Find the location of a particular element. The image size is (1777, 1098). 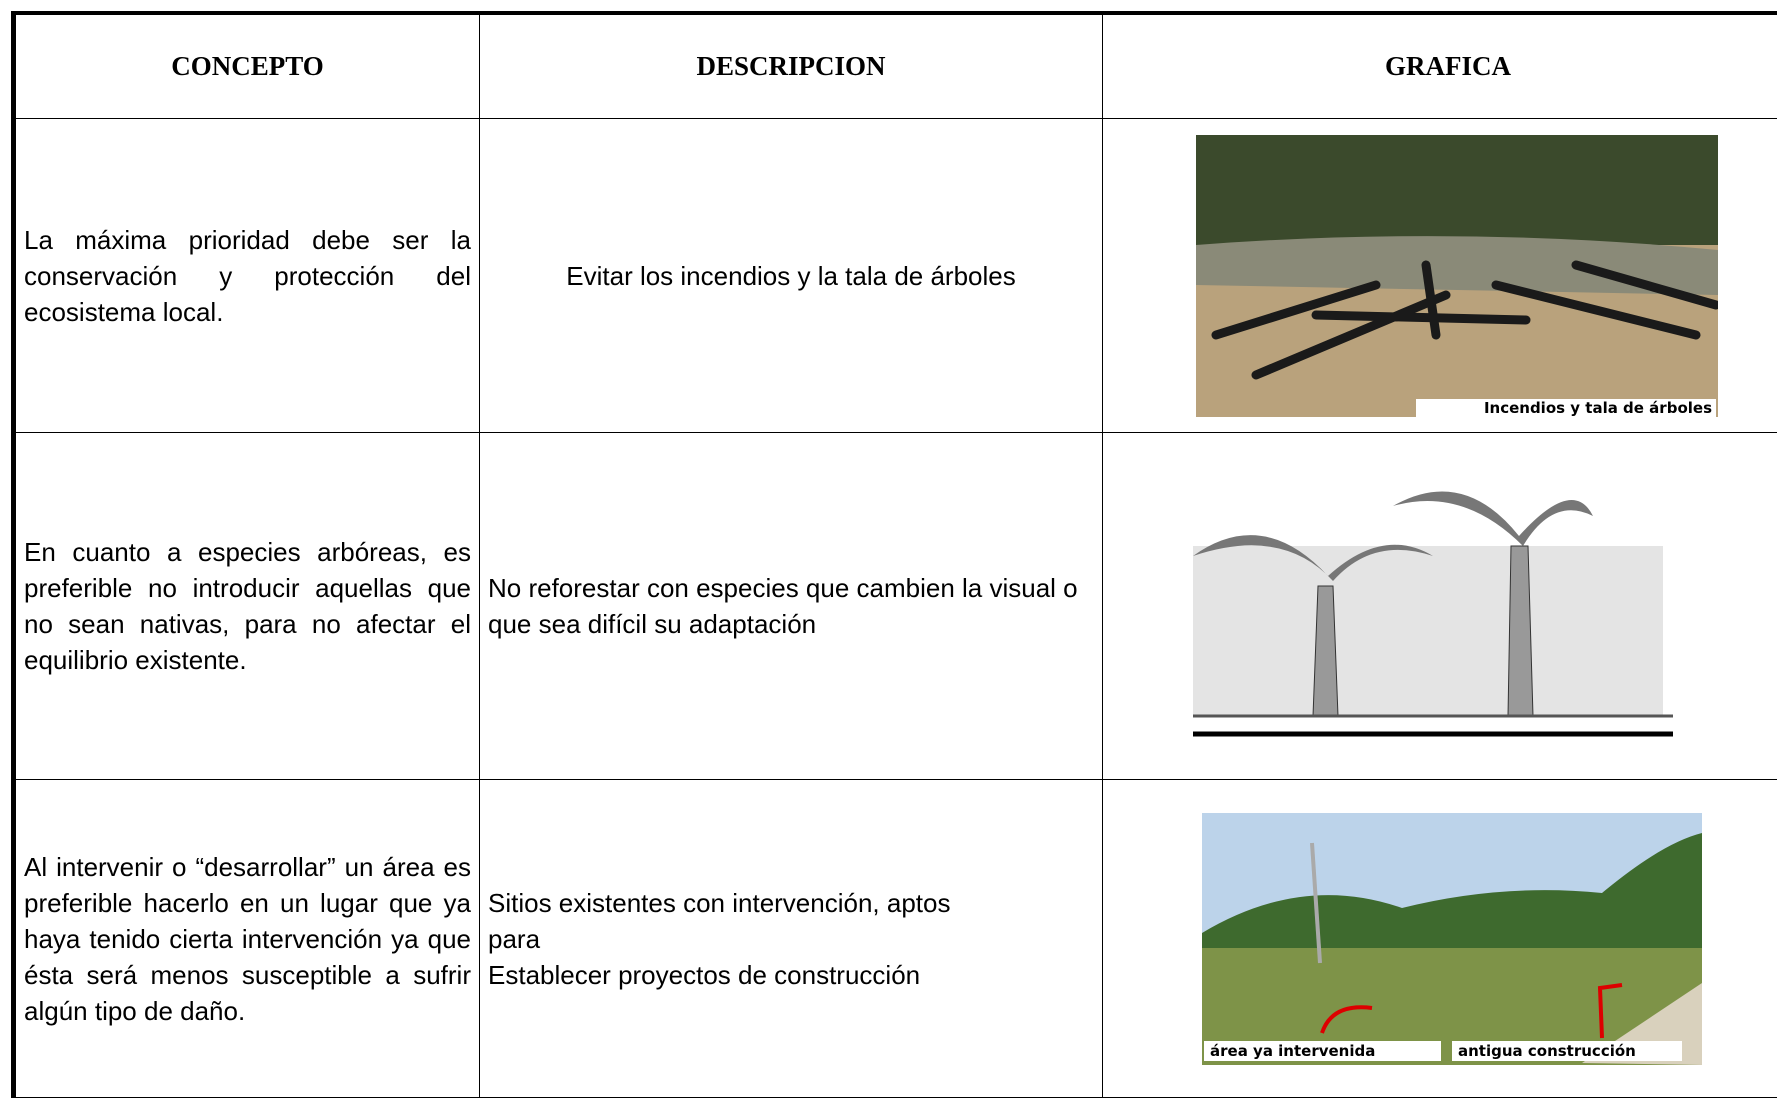

graphic-cell: área ya intervenida antigua construcción is located at coordinates (1440, 939).